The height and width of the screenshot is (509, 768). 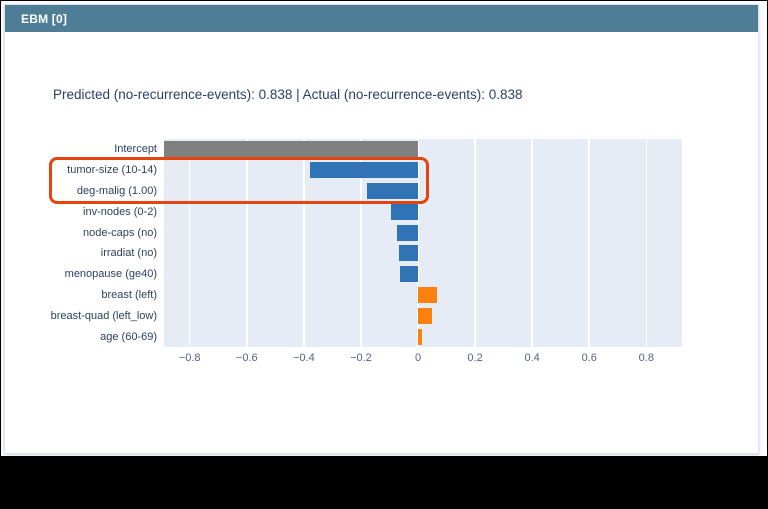 I want to click on y-axis-label: breast-quad (left_low), so click(x=103, y=315).